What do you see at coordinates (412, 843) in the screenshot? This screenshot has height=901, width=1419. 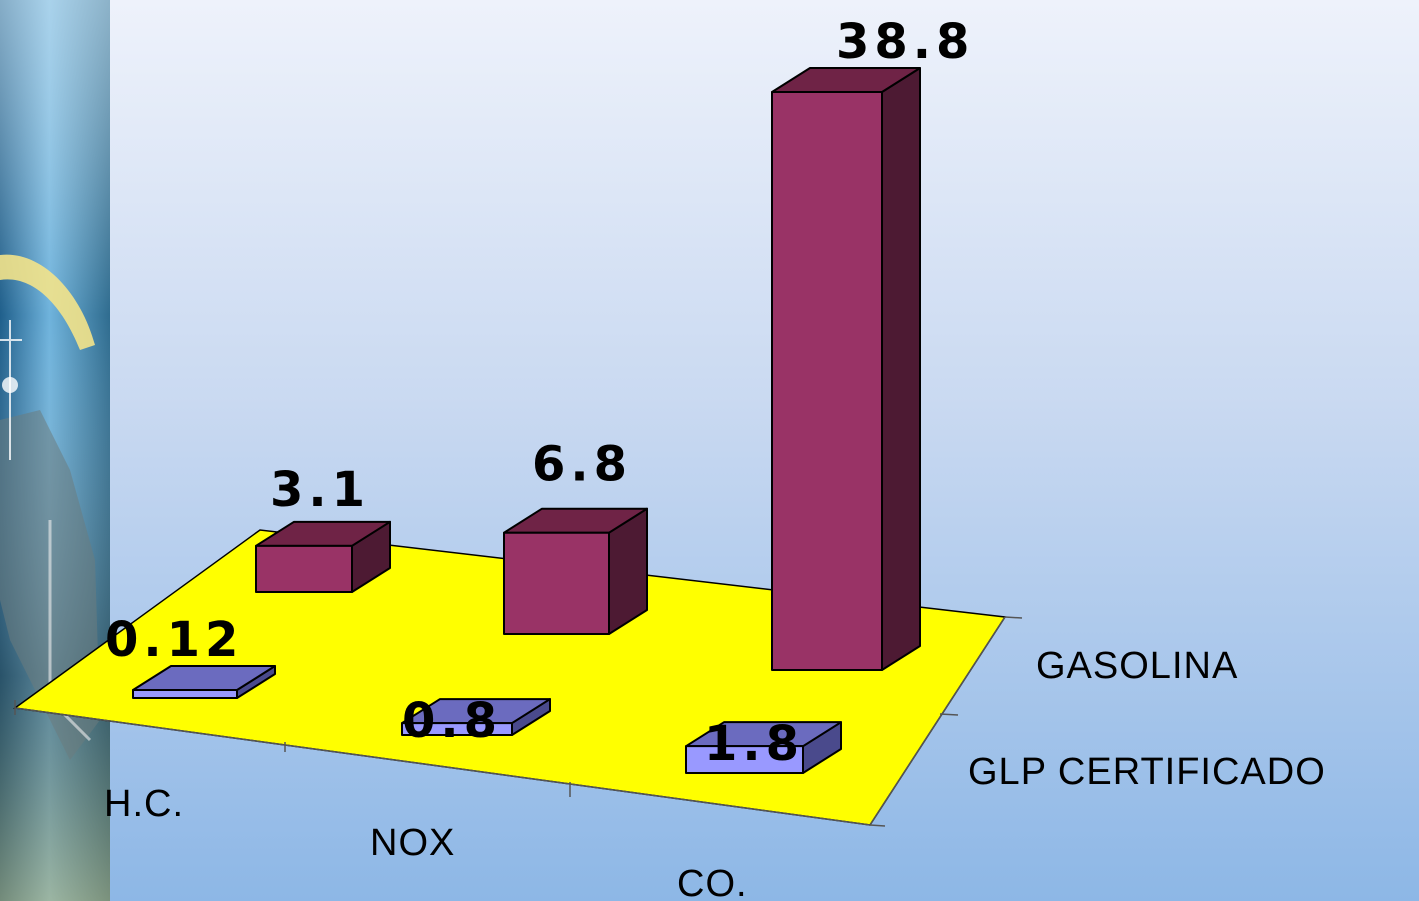 I see `category-label-nox: NOX` at bounding box center [412, 843].